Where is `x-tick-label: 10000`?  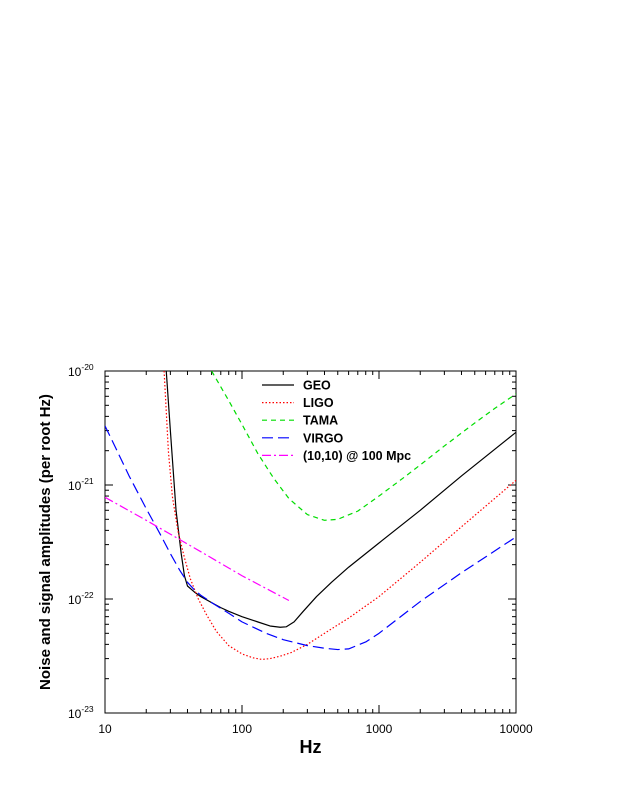 x-tick-label: 10000 is located at coordinates (516, 729).